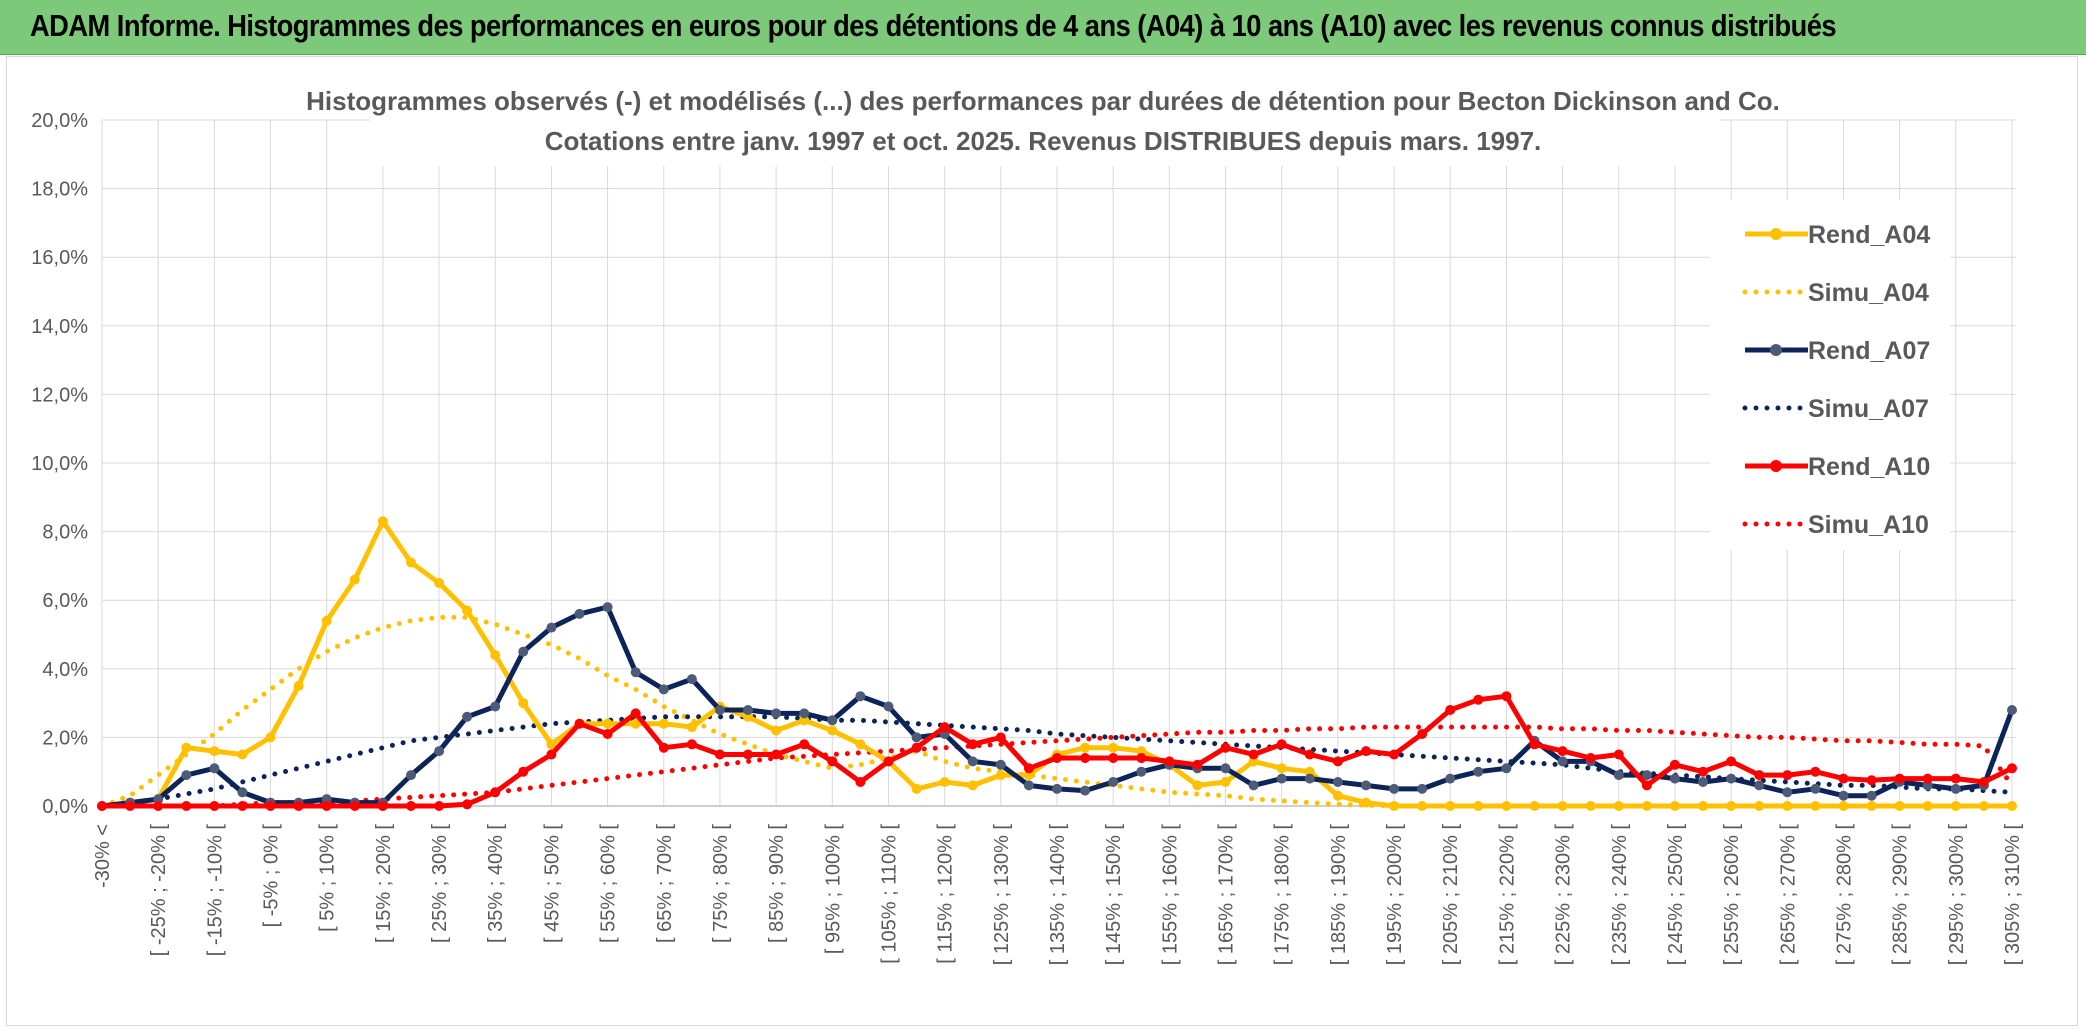 The height and width of the screenshot is (1033, 2086). What do you see at coordinates (665, 883) in the screenshot?
I see `x-tick-label: [ 65% ; 70% [` at bounding box center [665, 883].